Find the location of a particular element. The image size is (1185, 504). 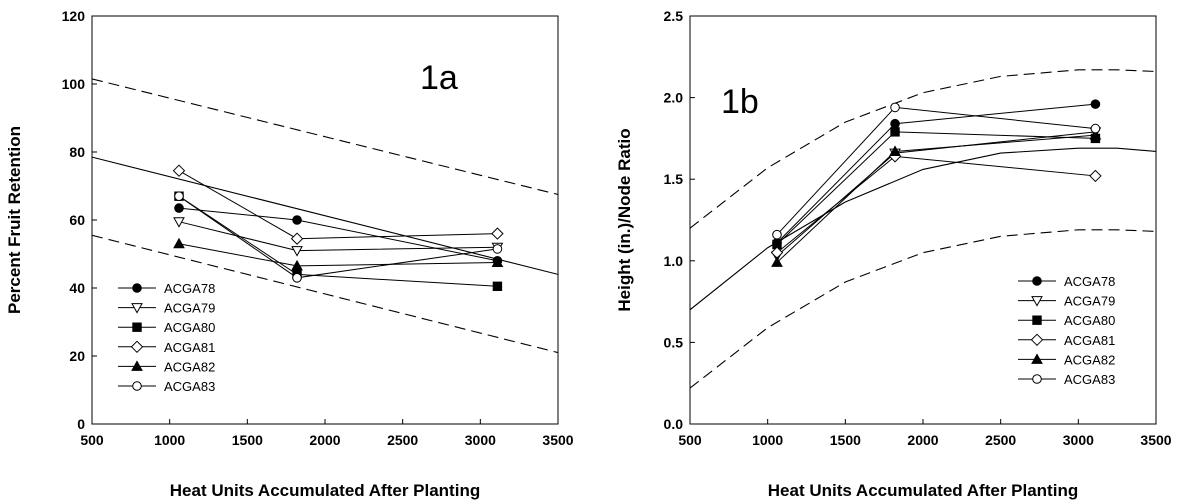

series-line-acga81 is located at coordinates (936, 204).